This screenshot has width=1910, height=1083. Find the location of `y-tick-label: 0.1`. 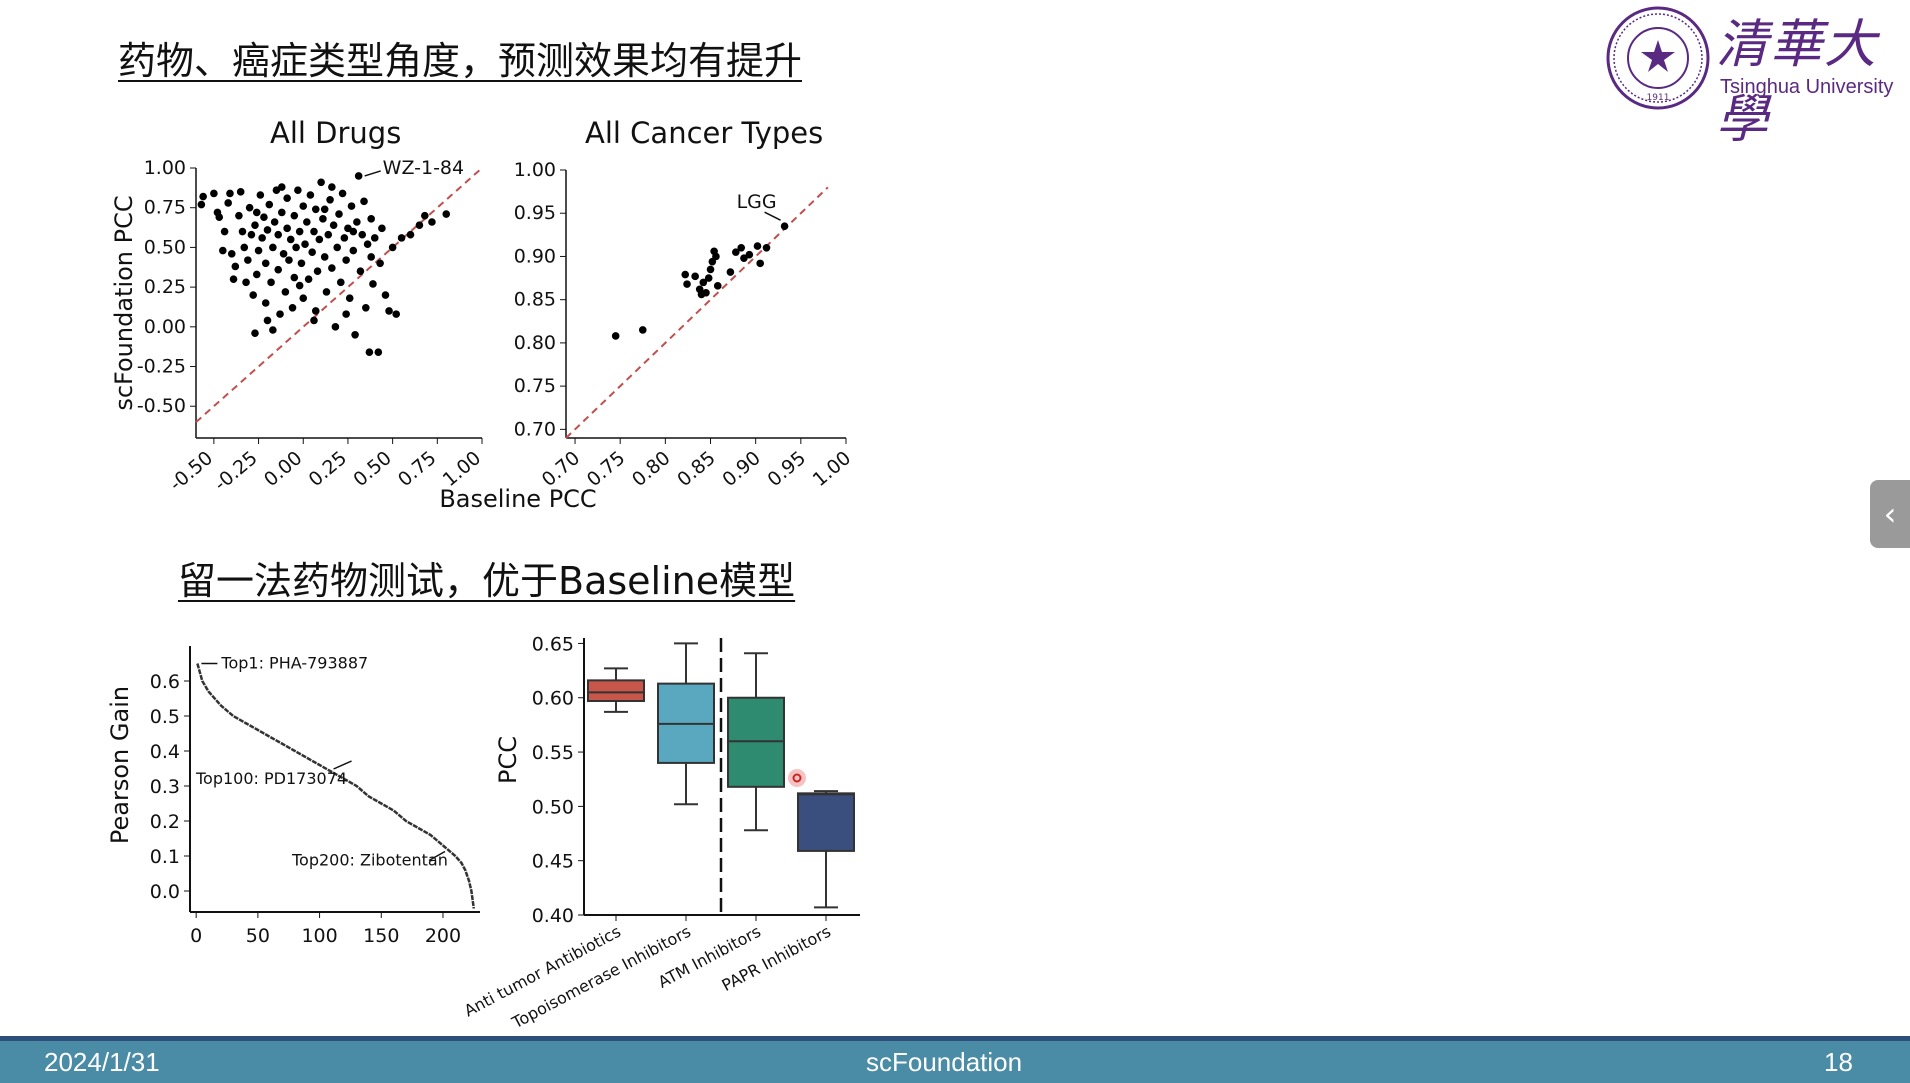

y-tick-label: 0.1 is located at coordinates (165, 857).